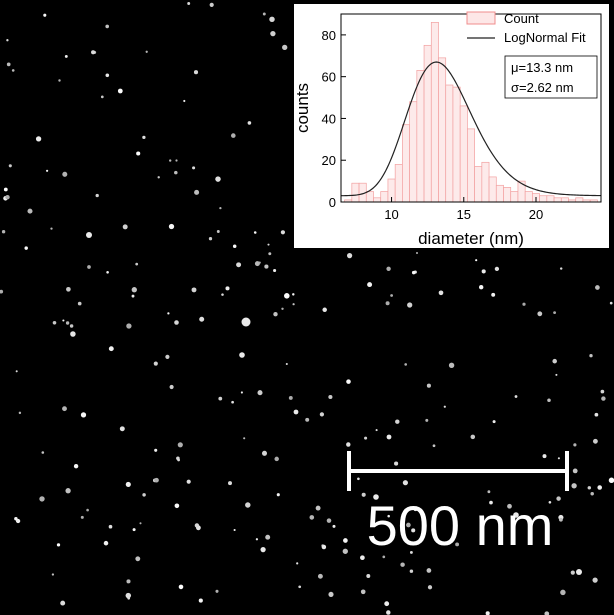 This screenshot has height=615, width=614. I want to click on scale-bar-label: 500 nm, so click(460, 525).